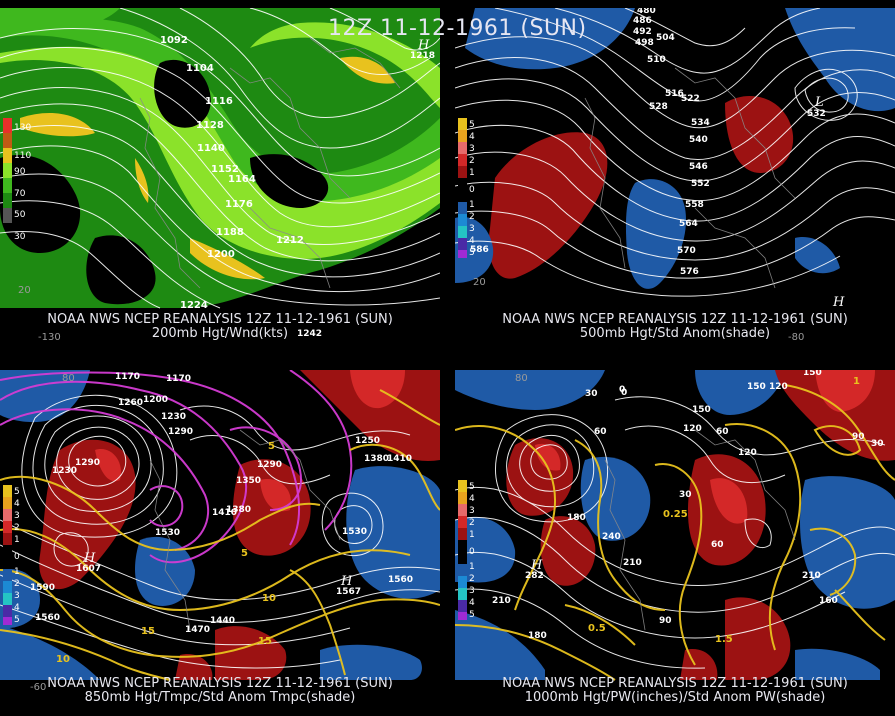  I want to click on height-label: 1250, so click(367, 441).